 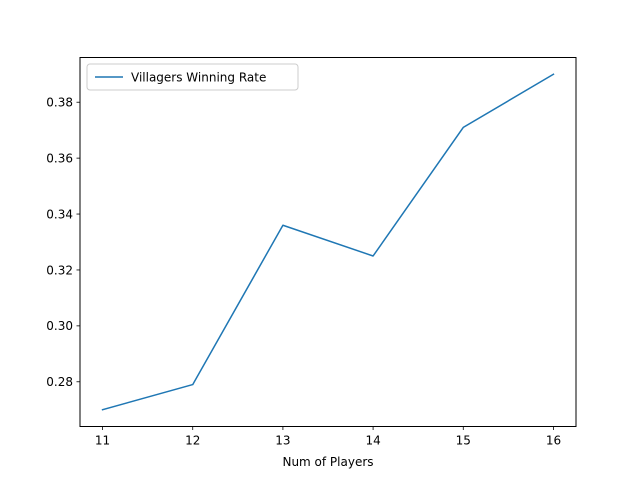 What do you see at coordinates (59, 103) in the screenshot?
I see `y-tick-label: 0.38` at bounding box center [59, 103].